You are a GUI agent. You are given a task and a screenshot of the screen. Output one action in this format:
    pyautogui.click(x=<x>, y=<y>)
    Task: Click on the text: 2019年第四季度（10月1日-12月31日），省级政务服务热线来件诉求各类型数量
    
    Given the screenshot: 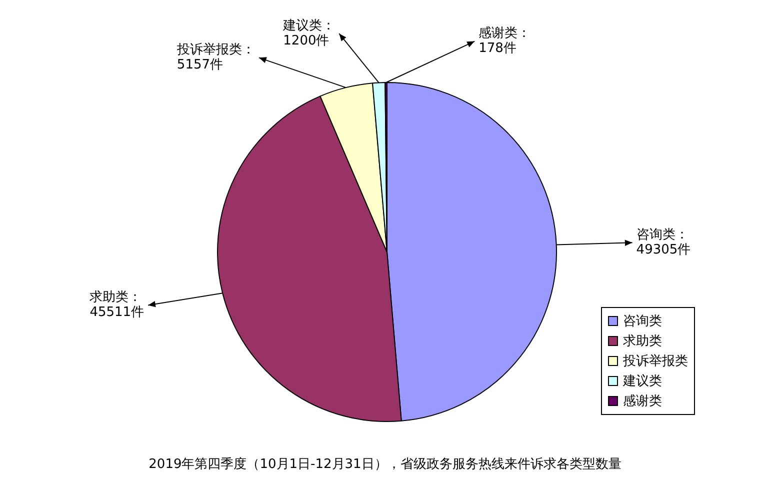 What is the action you would take?
    pyautogui.click(x=385, y=464)
    